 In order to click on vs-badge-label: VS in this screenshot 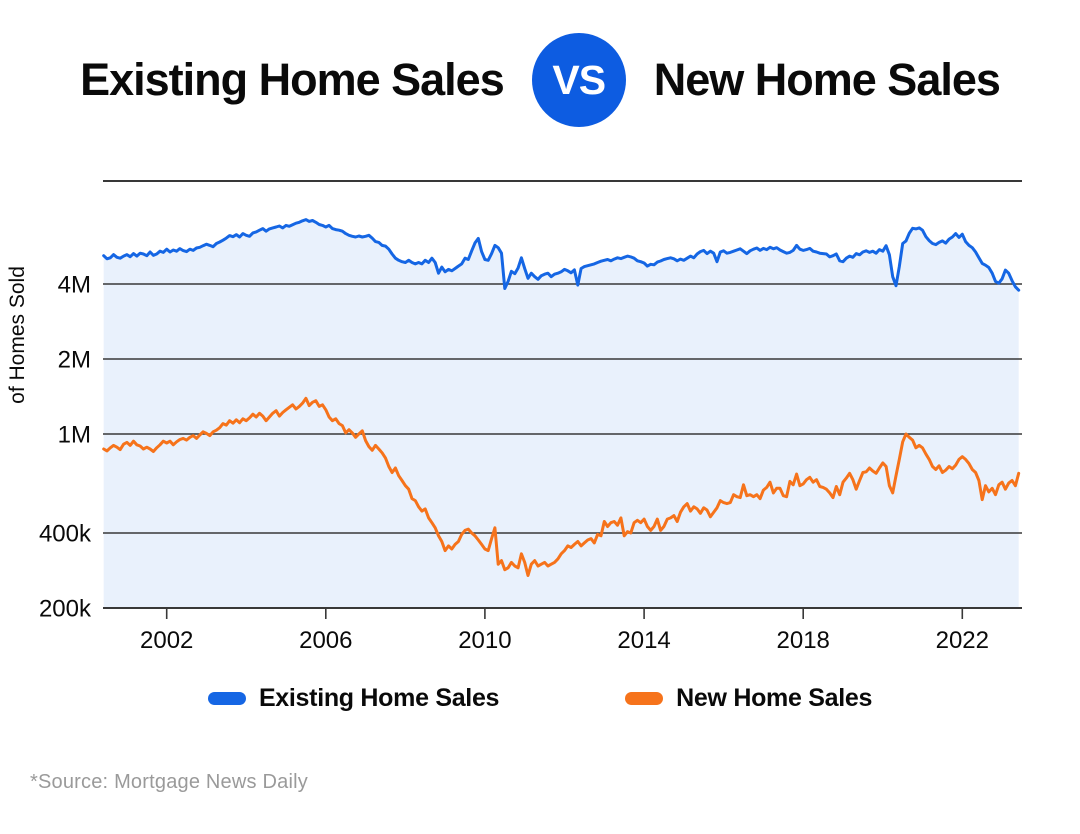, I will do `click(579, 79)`.